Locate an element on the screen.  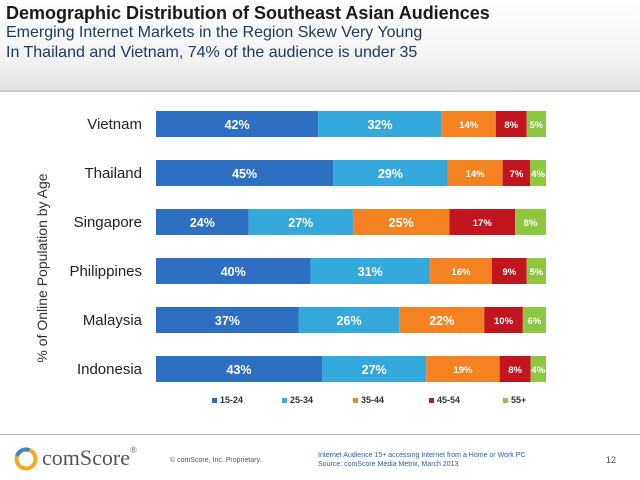
data-label-singapore-55: 8% is located at coordinates (531, 223).